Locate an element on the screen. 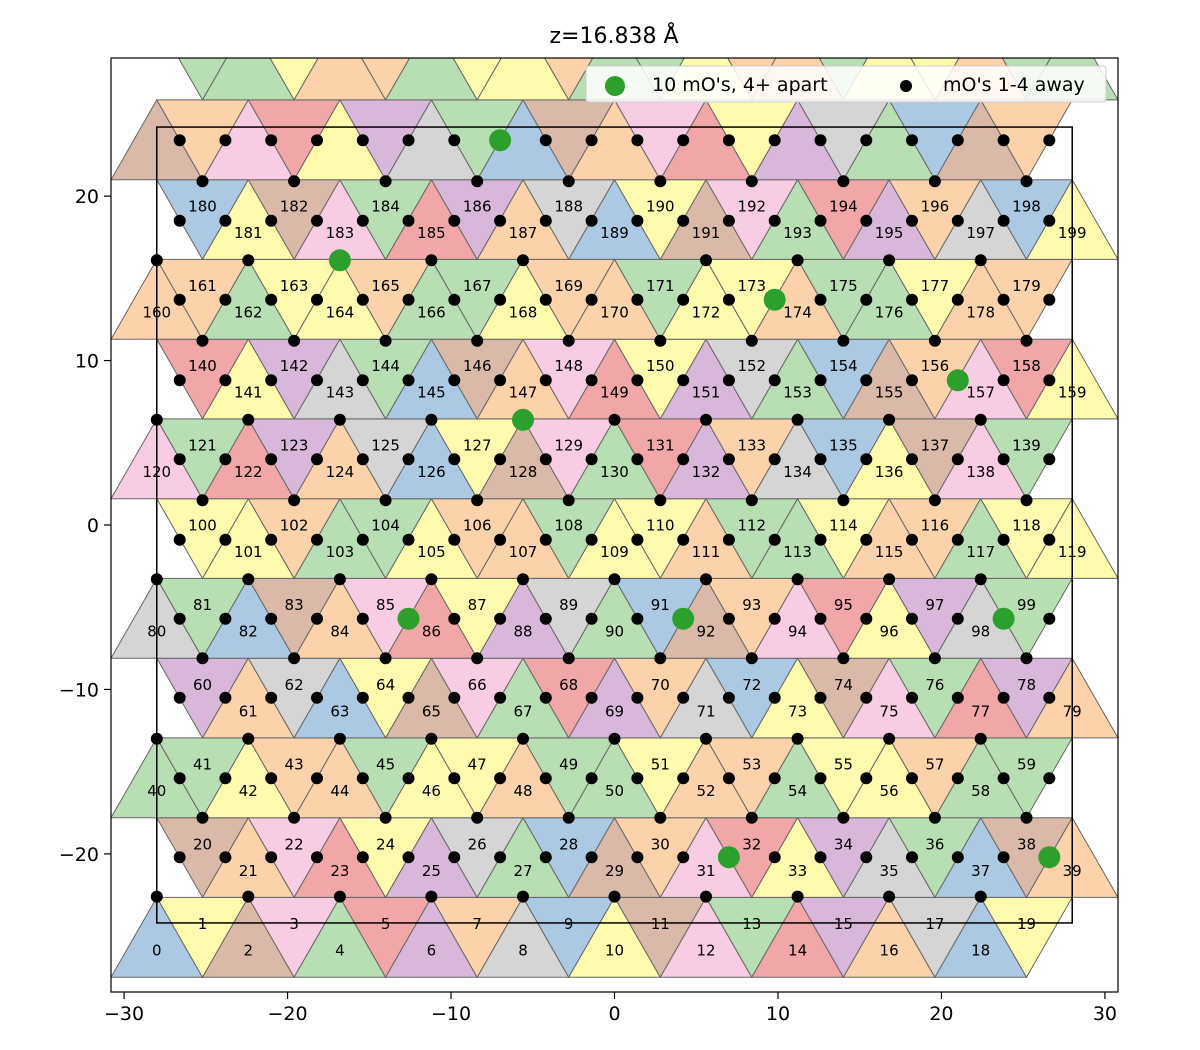 This screenshot has height=1050, width=1200. triangle-label: 125 is located at coordinates (385, 446).